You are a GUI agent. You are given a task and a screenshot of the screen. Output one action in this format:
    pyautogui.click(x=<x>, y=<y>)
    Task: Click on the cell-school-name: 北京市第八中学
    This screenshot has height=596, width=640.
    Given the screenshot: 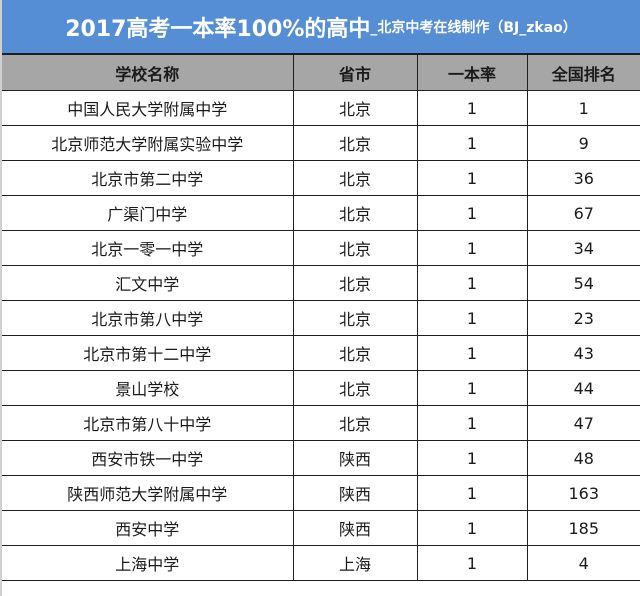 What is the action you would take?
    pyautogui.click(x=148, y=318)
    